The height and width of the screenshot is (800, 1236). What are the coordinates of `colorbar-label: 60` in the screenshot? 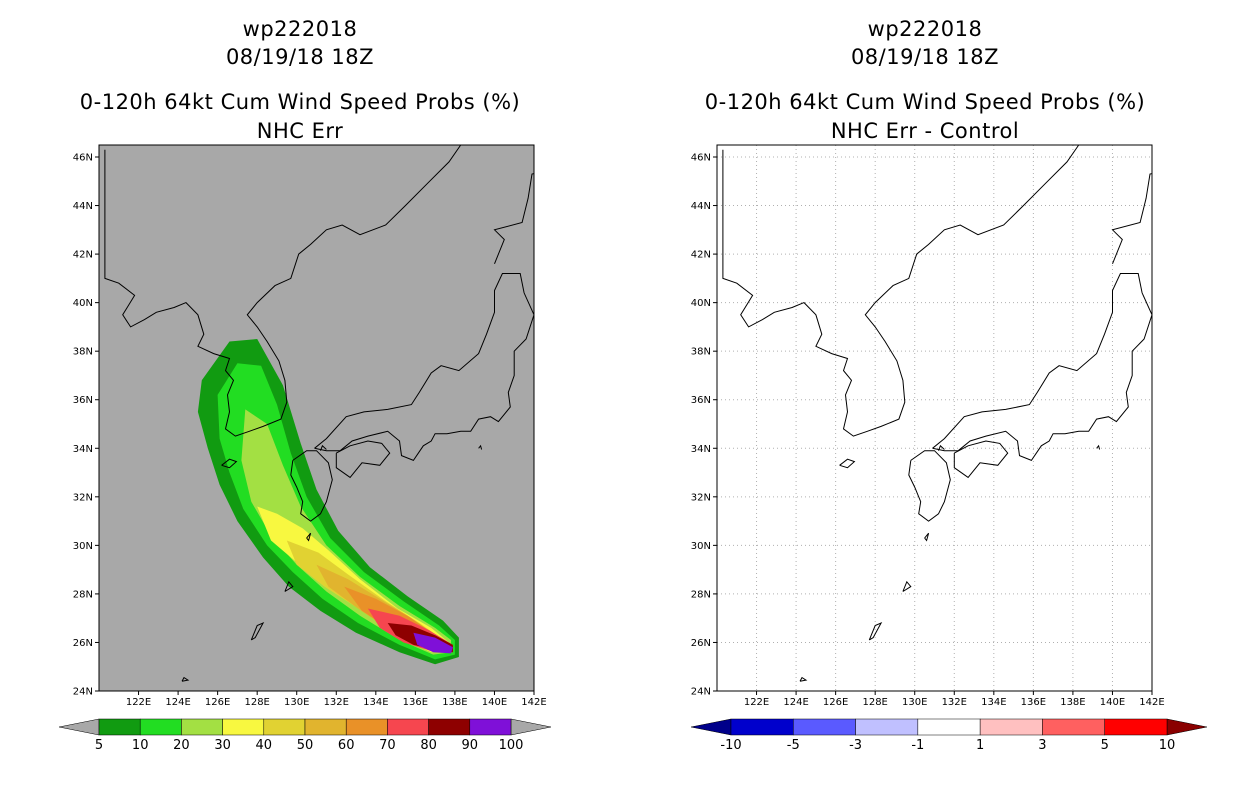 It's located at (346, 745).